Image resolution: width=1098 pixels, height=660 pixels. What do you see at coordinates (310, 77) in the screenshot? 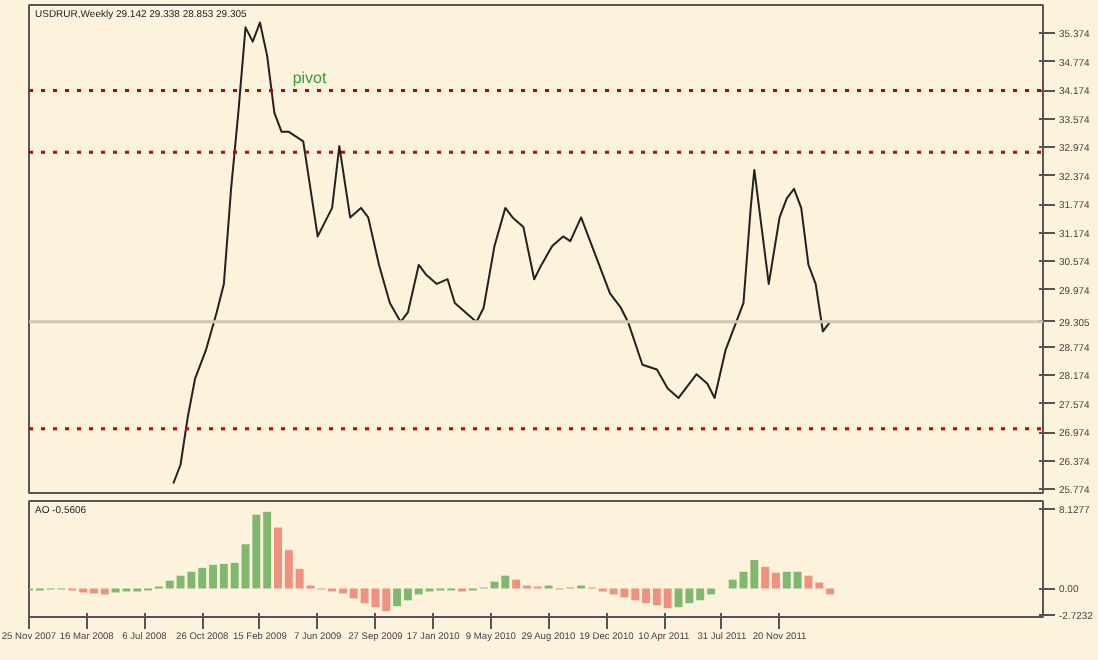
I see `ref-line-label: pivot` at bounding box center [310, 77].